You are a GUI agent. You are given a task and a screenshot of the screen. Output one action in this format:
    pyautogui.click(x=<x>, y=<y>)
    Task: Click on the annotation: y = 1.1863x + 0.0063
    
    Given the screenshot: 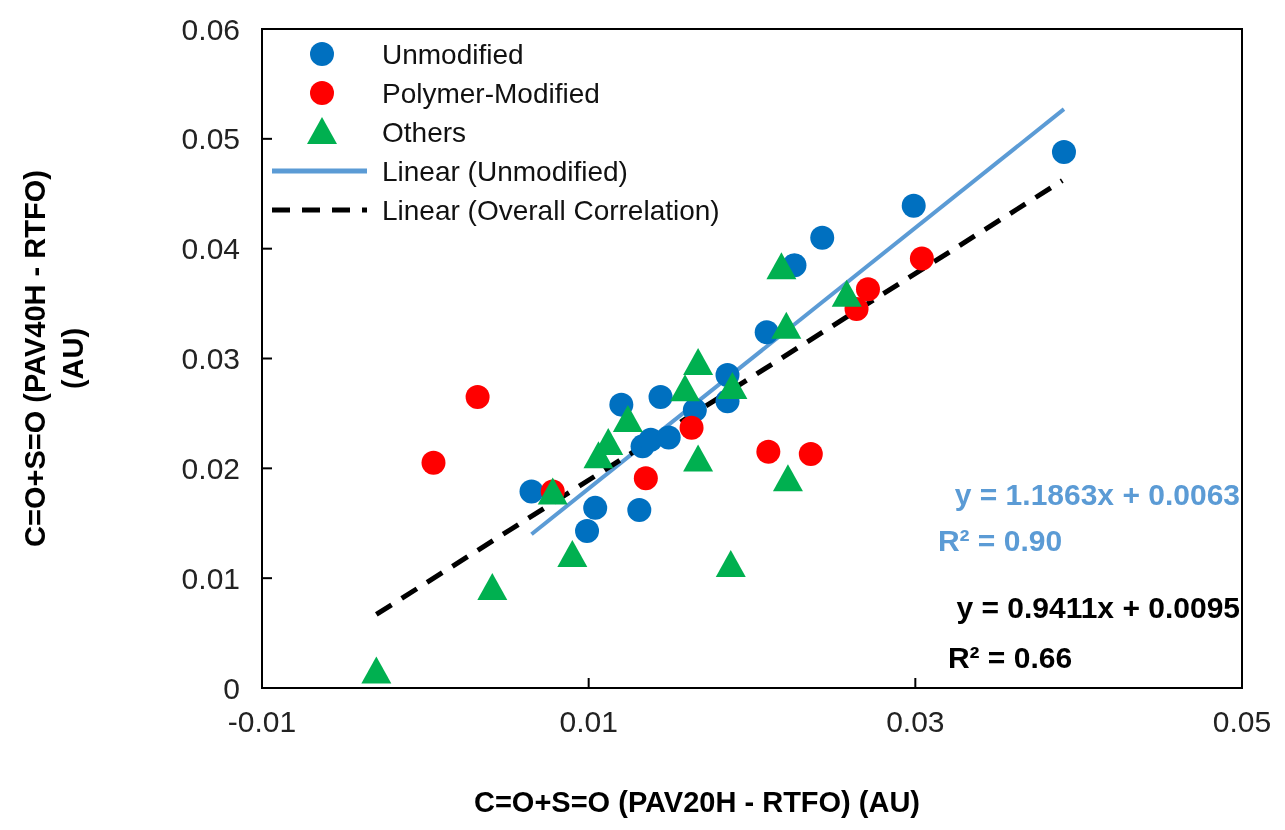 What is the action you would take?
    pyautogui.click(x=1097, y=494)
    